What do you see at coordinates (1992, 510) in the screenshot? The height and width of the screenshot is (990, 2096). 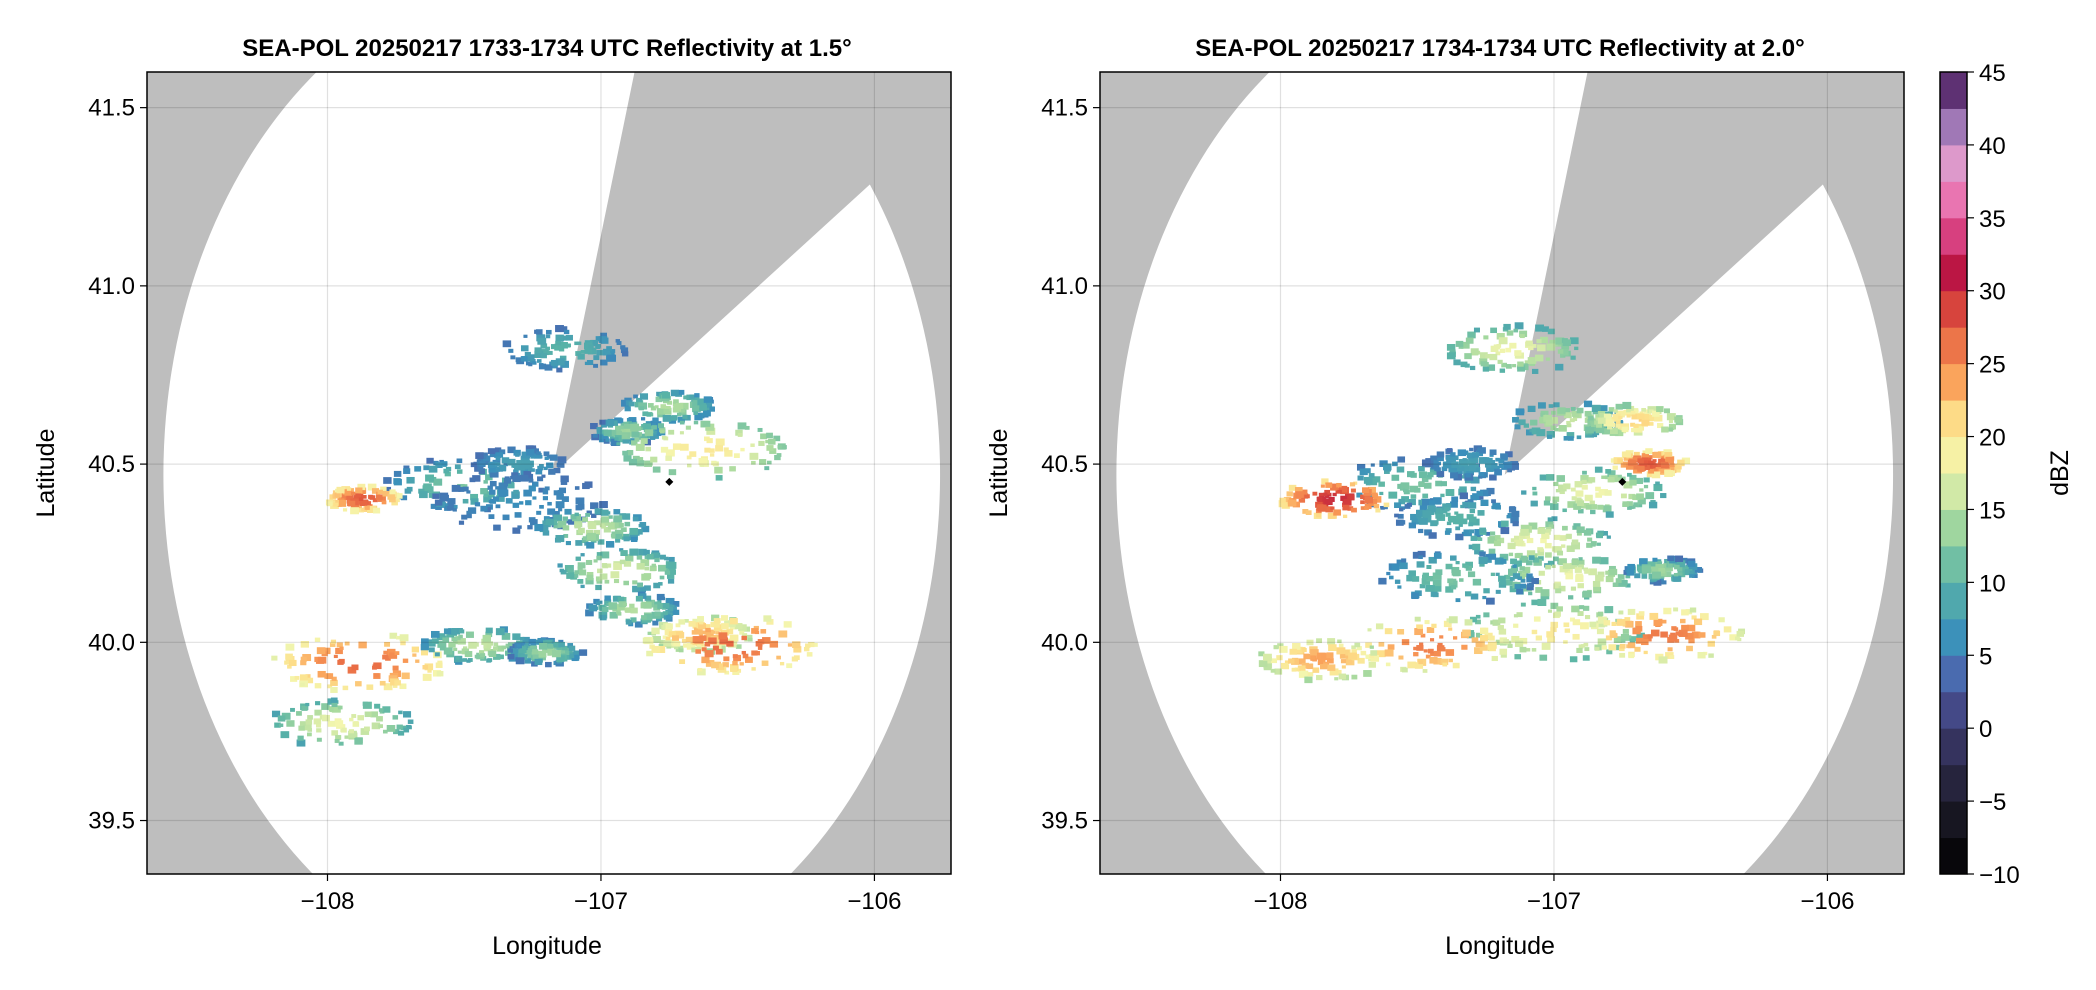 I see `colorbar-tick-label: 15` at bounding box center [1992, 510].